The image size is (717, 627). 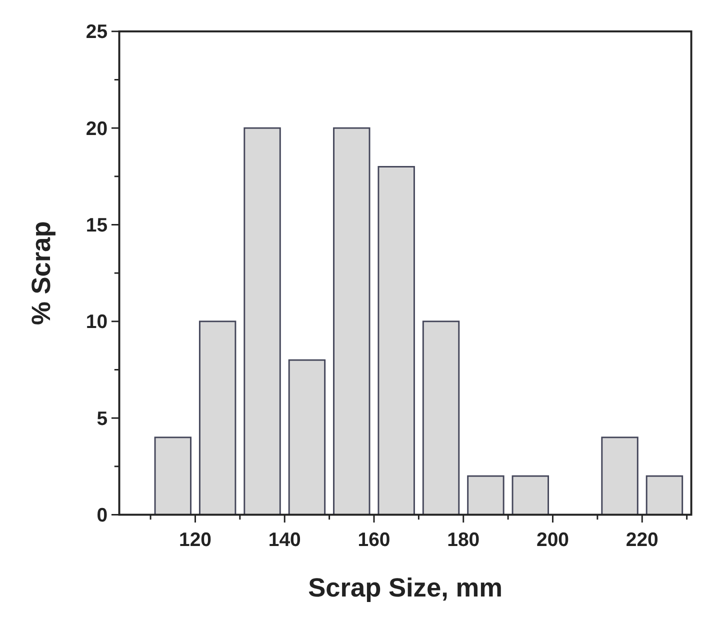 I want to click on y-tick-label: 25, so click(x=97, y=32).